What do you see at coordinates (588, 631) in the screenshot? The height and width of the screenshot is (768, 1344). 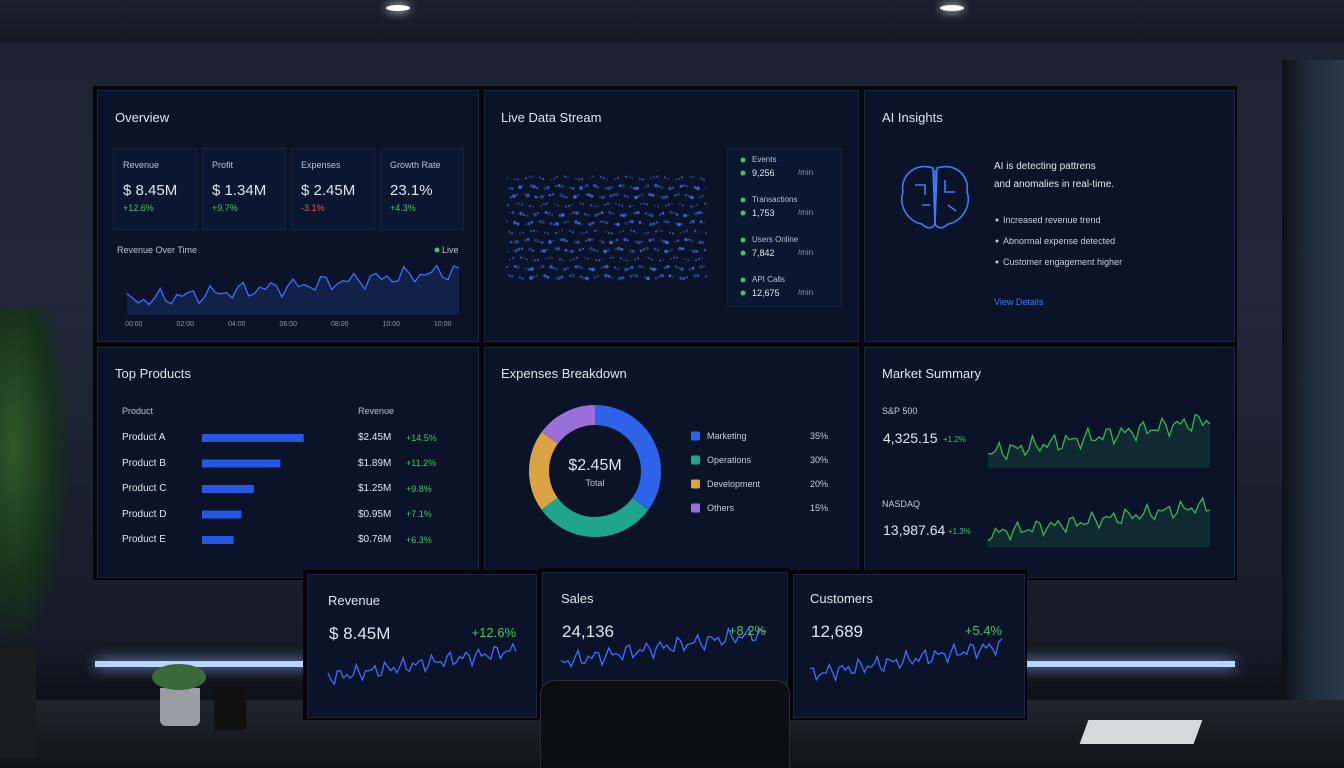 I see `monitor-value: 24,136` at bounding box center [588, 631].